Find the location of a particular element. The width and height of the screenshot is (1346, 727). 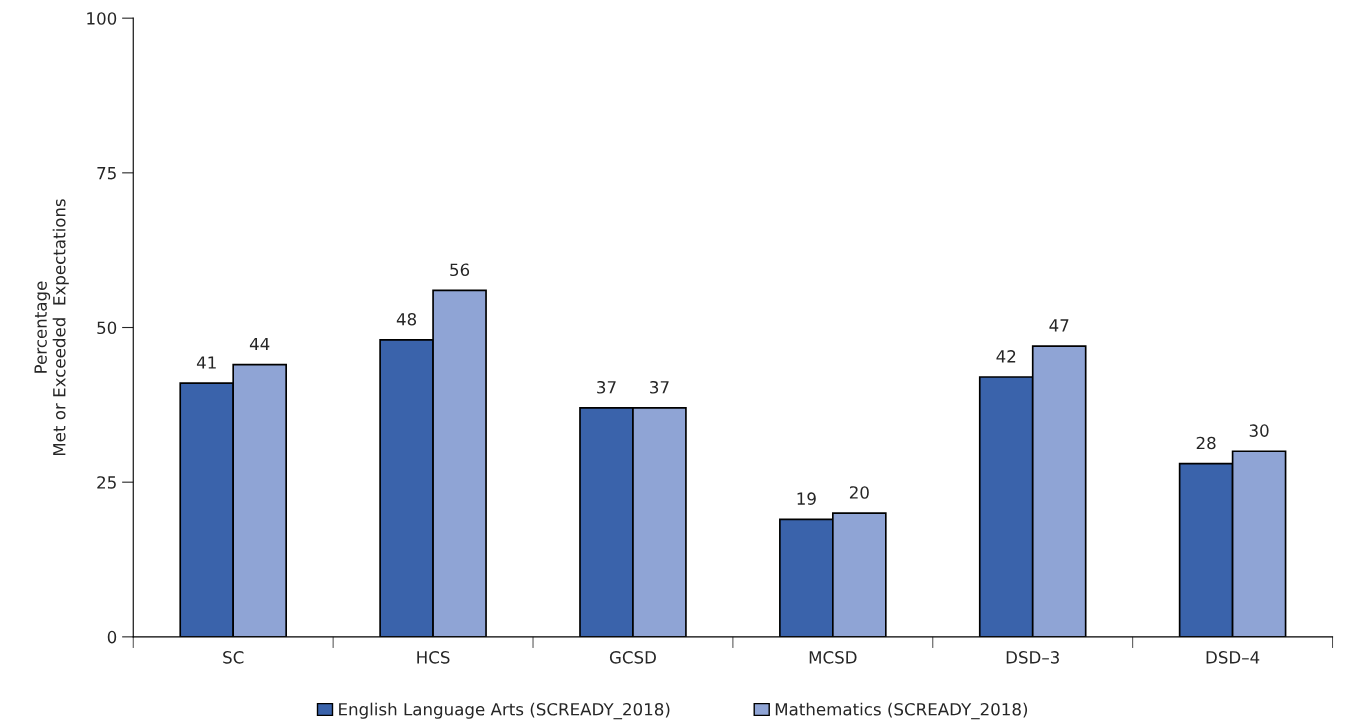

x-tick-label: DSD–3 is located at coordinates (1032, 657).